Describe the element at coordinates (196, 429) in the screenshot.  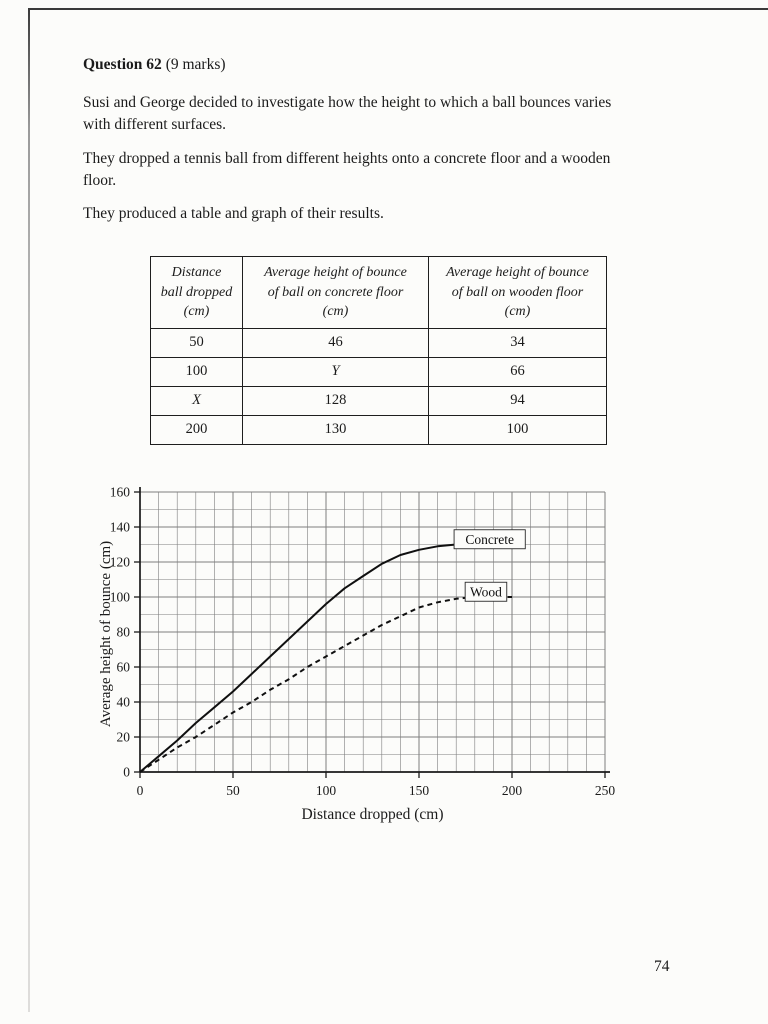
I see `table-cell: 200` at that location.